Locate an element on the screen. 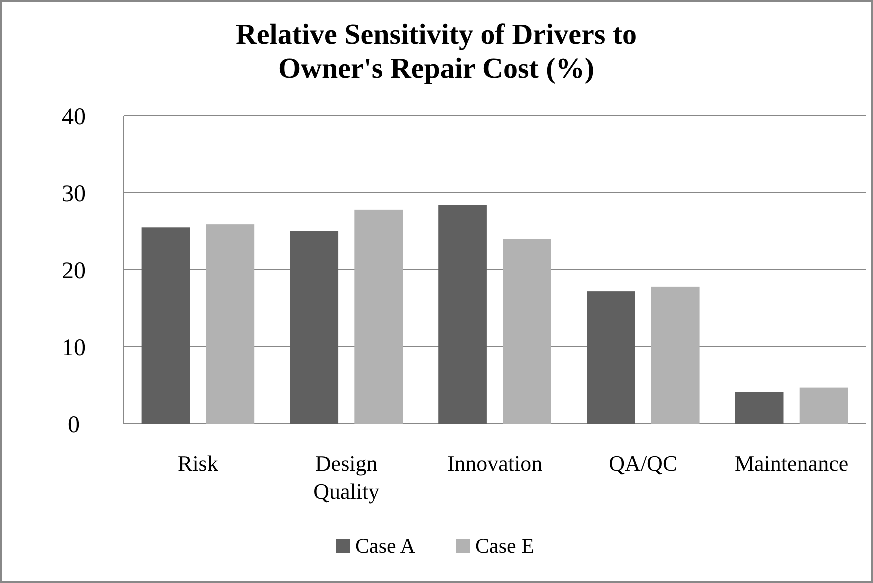 This screenshot has height=583, width=873. x-tick-label: QA/QC is located at coordinates (643, 463).